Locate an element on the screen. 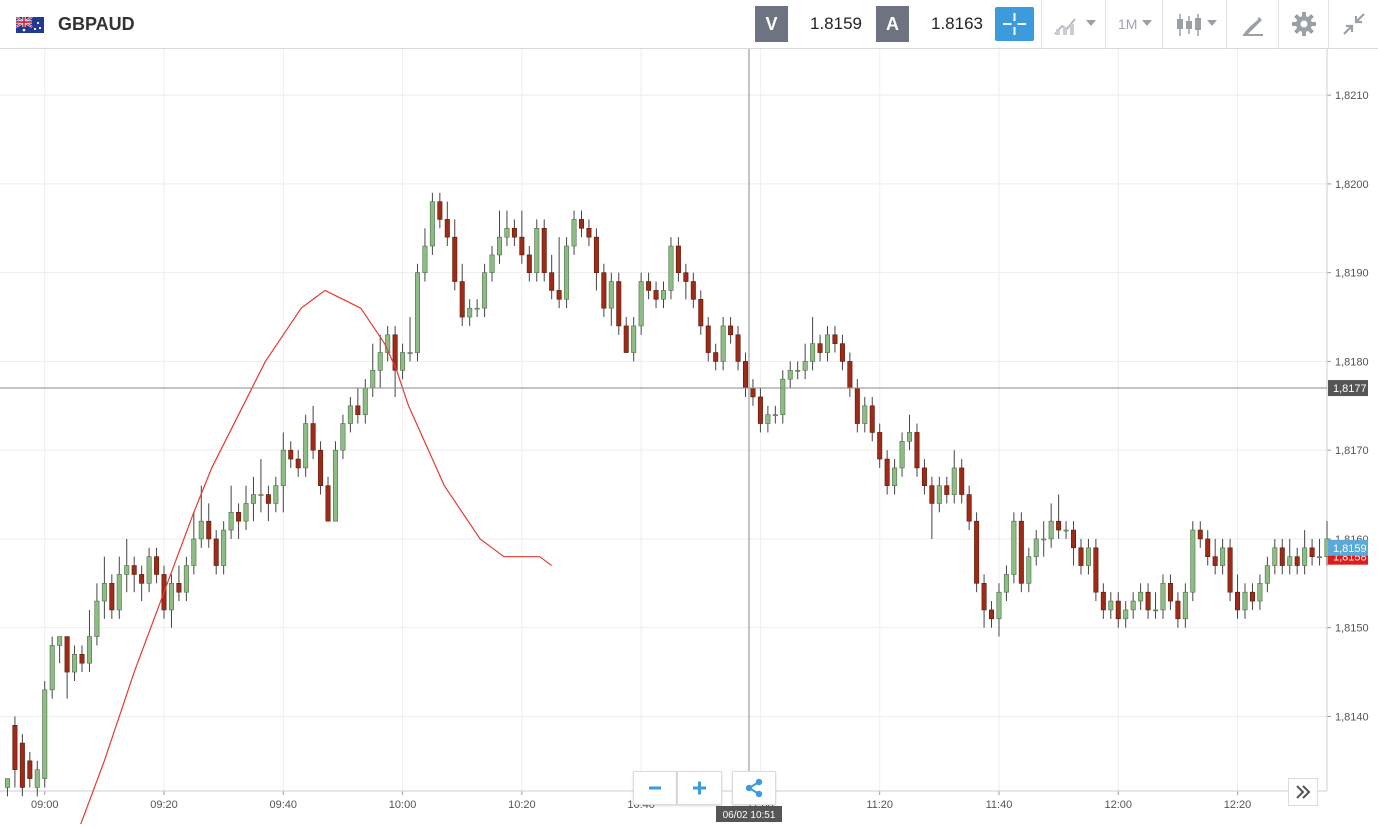 Image resolution: width=1378 pixels, height=829 pixels. y-tick-label: 1,8150 is located at coordinates (1352, 629).